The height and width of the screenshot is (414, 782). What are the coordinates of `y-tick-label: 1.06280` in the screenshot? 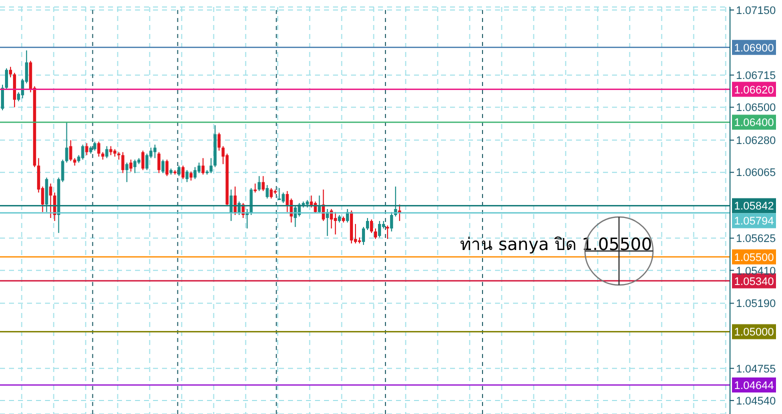 It's located at (756, 141).